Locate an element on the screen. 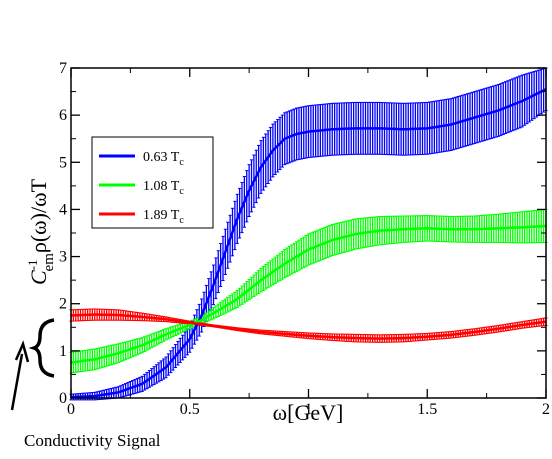 The height and width of the screenshot is (459, 552). x-tick-label: 0 is located at coordinates (71, 409).